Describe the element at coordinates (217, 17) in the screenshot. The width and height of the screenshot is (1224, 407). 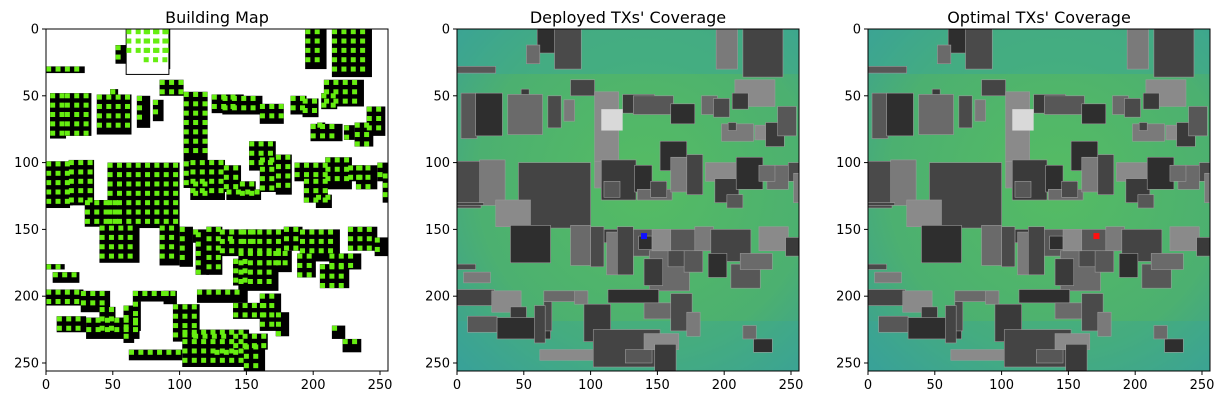
I see `panel-title: Building Map` at that location.